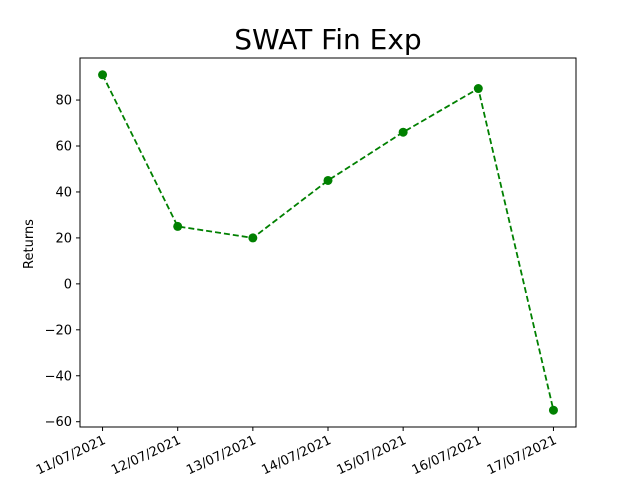  I want to click on y-tick-label: 80, so click(63, 101).